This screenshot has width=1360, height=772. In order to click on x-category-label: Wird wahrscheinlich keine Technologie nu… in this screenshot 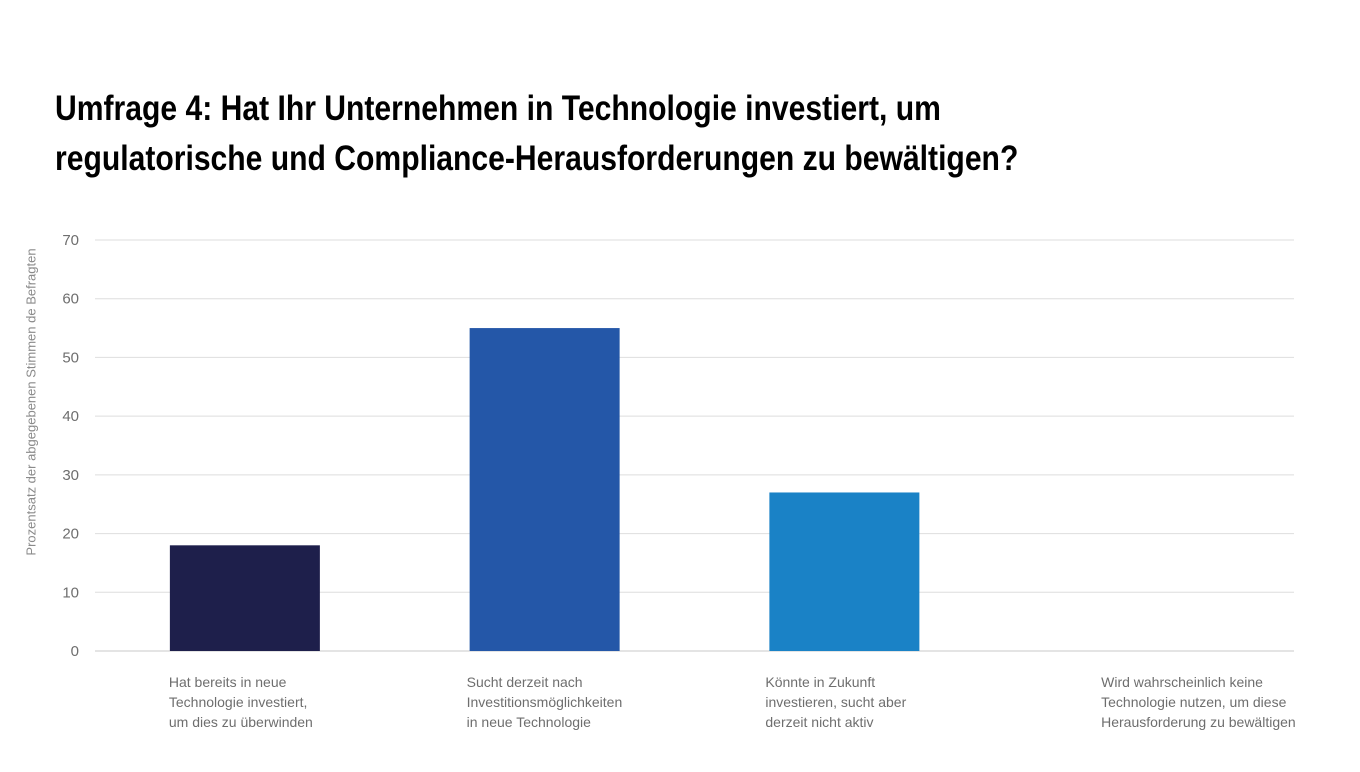, I will do `click(1198, 702)`.